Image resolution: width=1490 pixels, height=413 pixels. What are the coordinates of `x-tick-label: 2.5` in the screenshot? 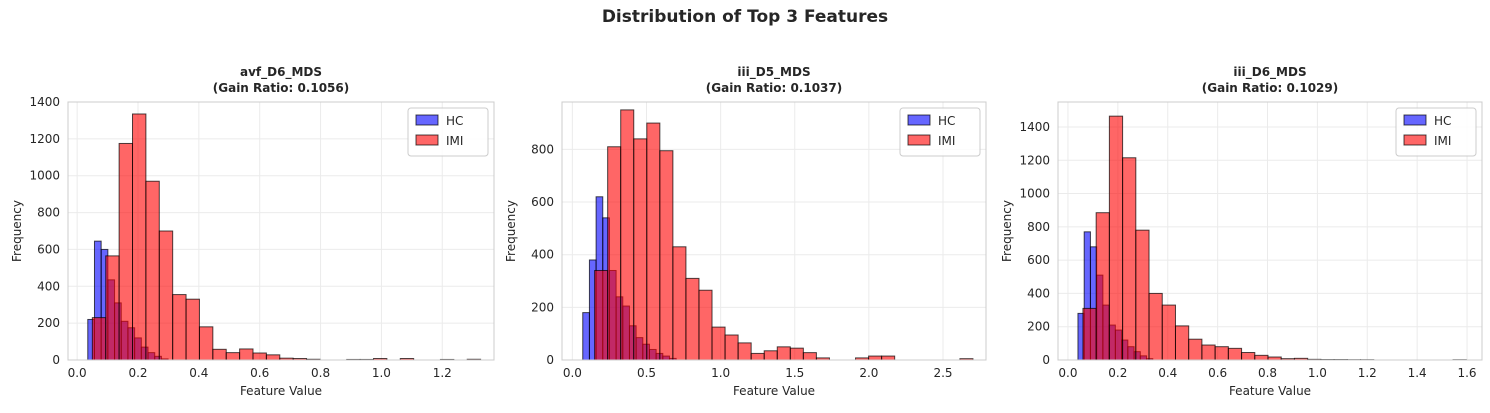 It's located at (942, 373).